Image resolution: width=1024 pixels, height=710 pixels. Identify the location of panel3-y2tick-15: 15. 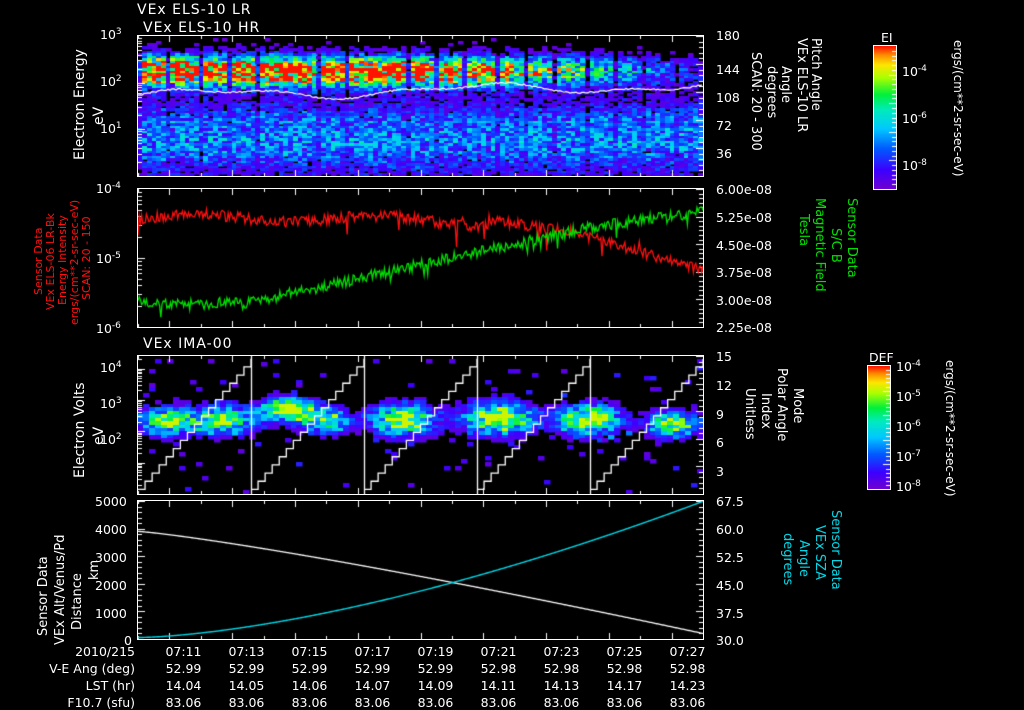
(724, 356).